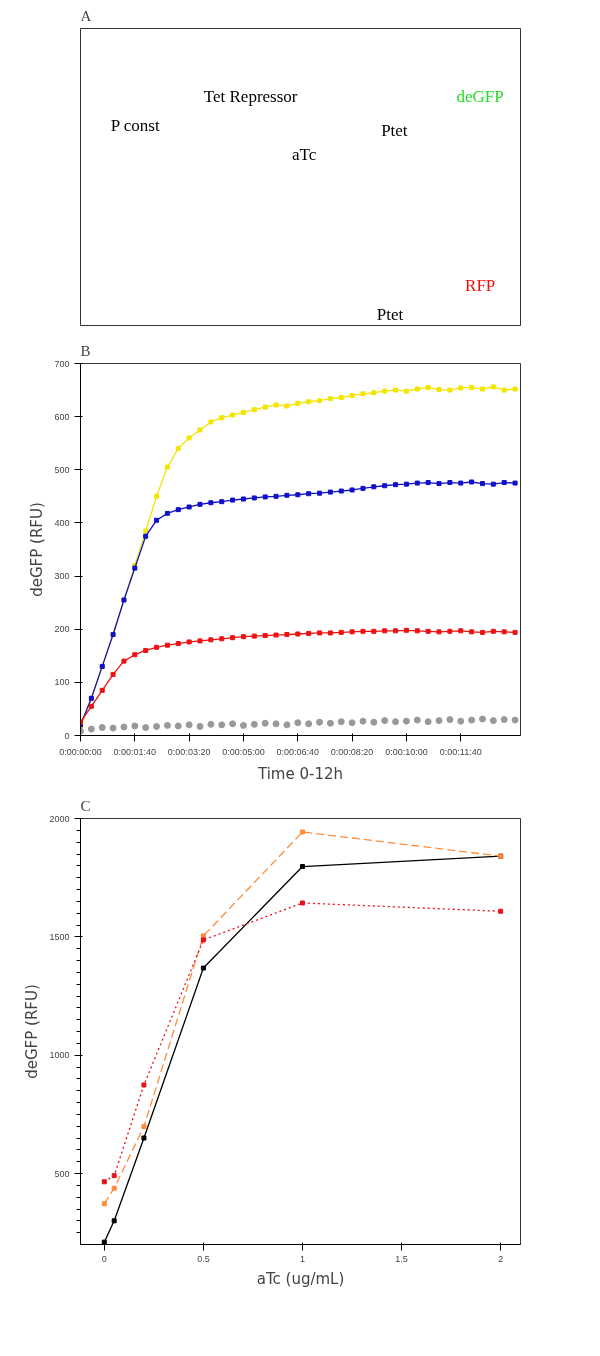  Describe the element at coordinates (243, 751) in the screenshot. I see `x-tick-label: 0:00:05:00` at that location.